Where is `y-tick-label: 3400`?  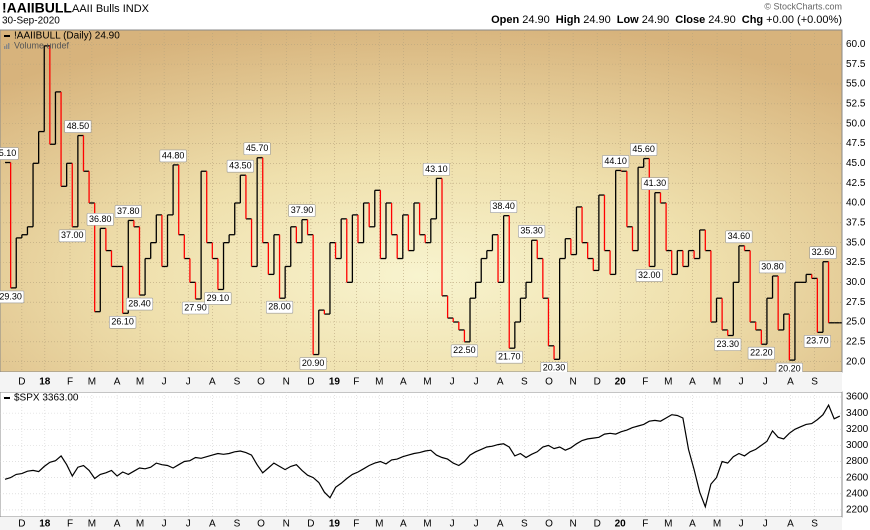
y-tick-label: 3400 is located at coordinates (857, 413).